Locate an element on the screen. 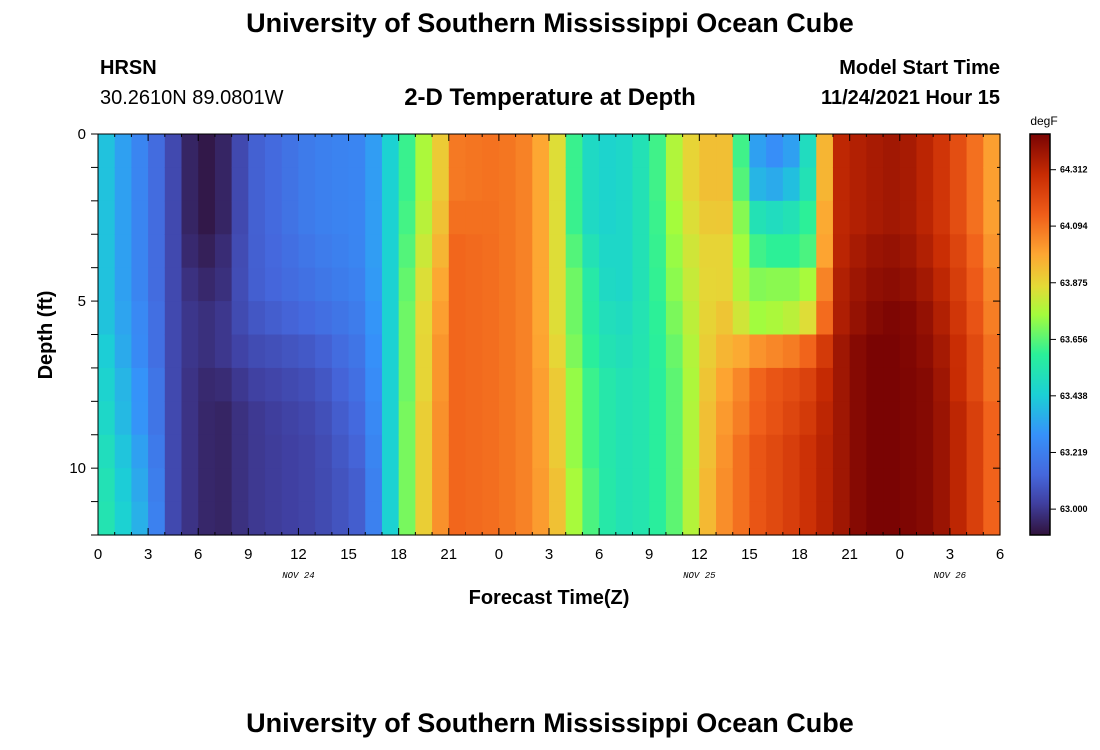 The height and width of the screenshot is (750, 1100). station-coordinates: 30.2610N 89.0801W is located at coordinates (192, 98).